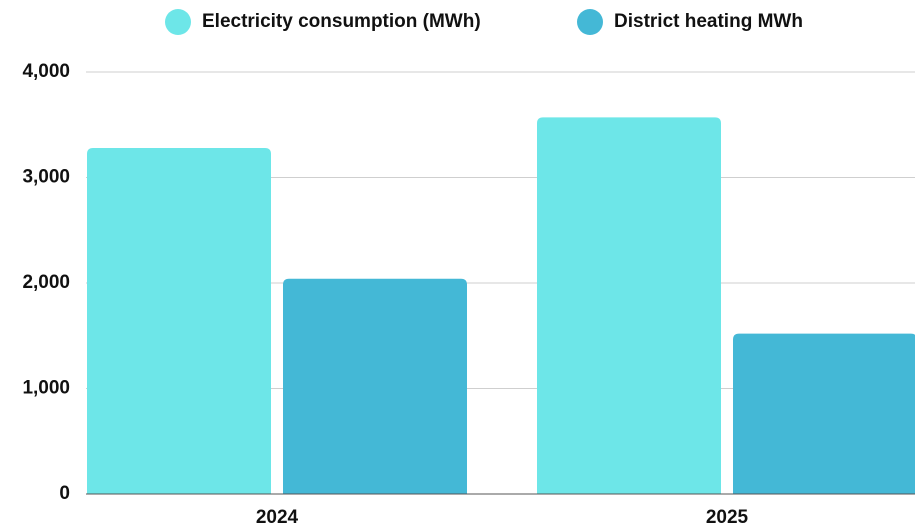  What do you see at coordinates (46, 388) in the screenshot?
I see `y-tick-label: 1,000` at bounding box center [46, 388].